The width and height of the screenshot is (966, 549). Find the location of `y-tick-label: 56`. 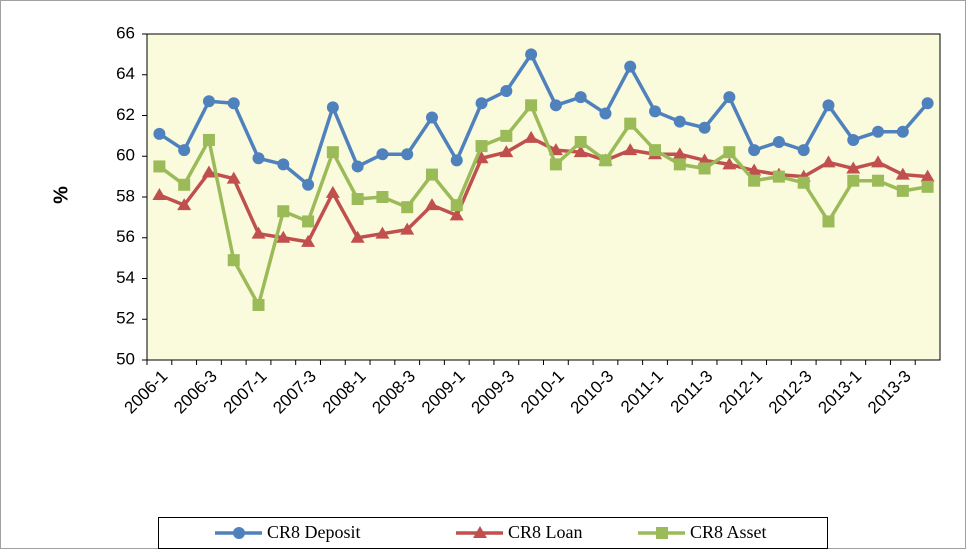

y-tick-label: 56 is located at coordinates (125, 236).